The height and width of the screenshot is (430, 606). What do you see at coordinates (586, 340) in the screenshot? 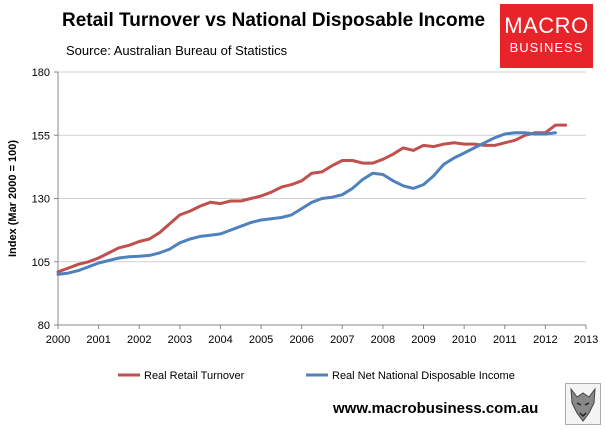
I see `x-tick-label: 2013` at bounding box center [586, 340].